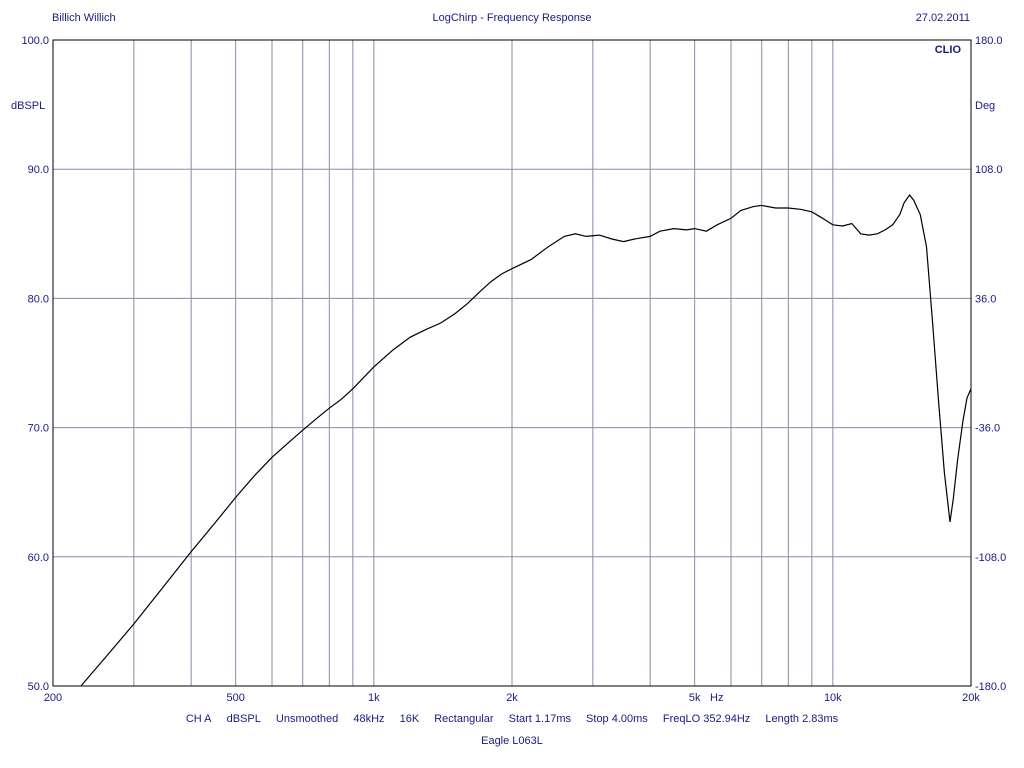 This screenshot has height=768, width=1024. Describe the element at coordinates (464, 719) in the screenshot. I see `footer-window: Rectangular` at that location.